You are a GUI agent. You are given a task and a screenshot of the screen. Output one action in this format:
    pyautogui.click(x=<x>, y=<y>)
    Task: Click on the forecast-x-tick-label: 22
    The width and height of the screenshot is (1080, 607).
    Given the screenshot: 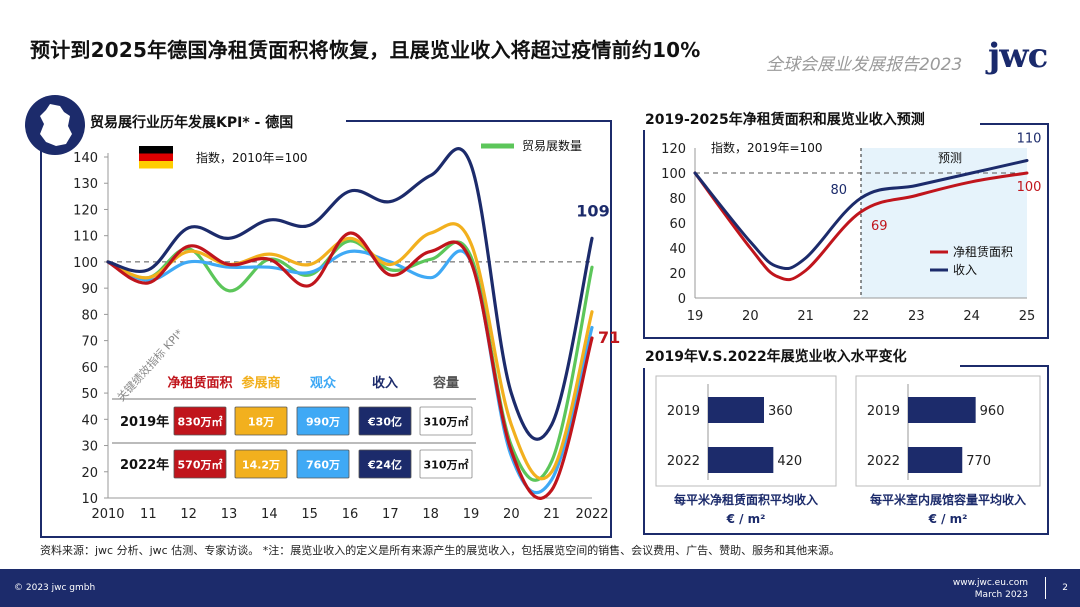 What is the action you would take?
    pyautogui.click(x=861, y=316)
    